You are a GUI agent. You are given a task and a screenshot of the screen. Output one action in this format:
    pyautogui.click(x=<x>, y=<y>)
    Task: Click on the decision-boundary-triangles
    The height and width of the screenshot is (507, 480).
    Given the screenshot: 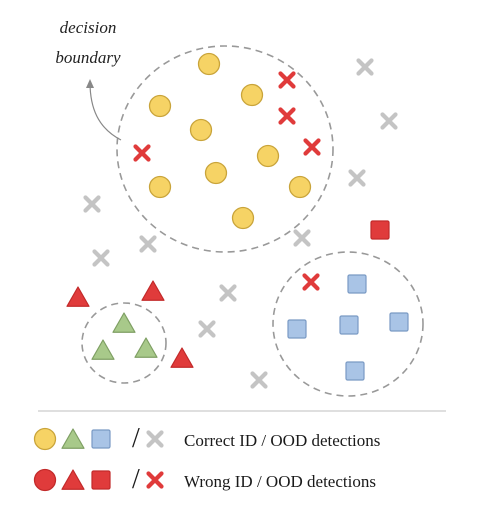 What is the action you would take?
    pyautogui.click(x=124, y=343)
    